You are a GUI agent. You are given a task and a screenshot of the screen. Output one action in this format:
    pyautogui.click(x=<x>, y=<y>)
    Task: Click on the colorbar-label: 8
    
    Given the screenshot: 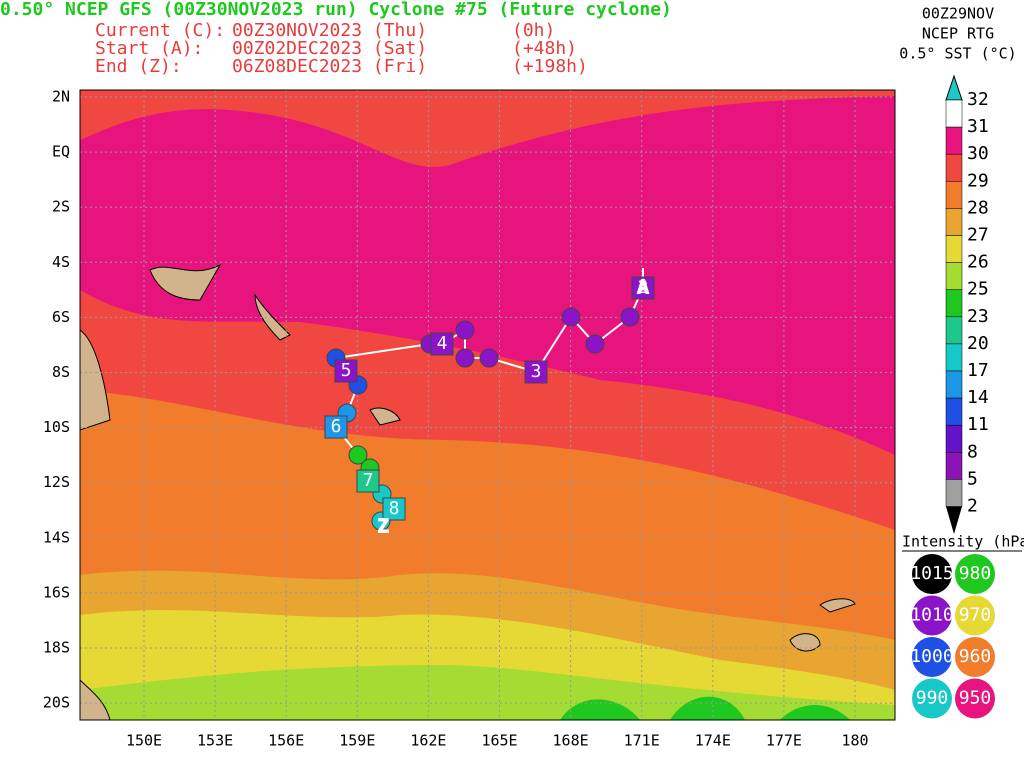 What is the action you would take?
    pyautogui.click(x=972, y=451)
    